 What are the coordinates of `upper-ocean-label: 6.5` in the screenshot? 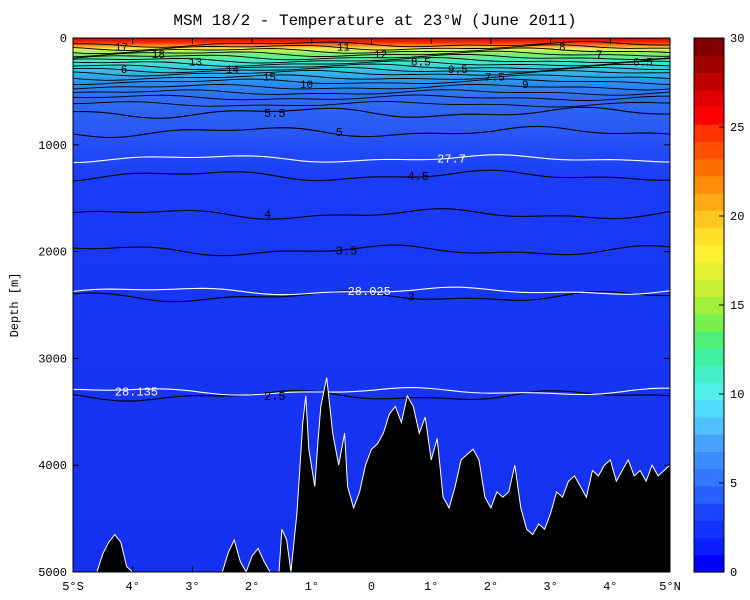 It's located at (643, 63).